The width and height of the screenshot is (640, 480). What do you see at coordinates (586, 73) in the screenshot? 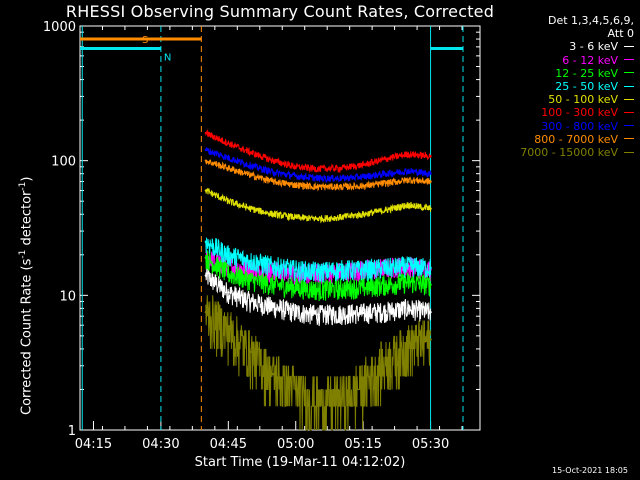
I see `legend-entry-label: 12 - 25 keV` at bounding box center [586, 73].